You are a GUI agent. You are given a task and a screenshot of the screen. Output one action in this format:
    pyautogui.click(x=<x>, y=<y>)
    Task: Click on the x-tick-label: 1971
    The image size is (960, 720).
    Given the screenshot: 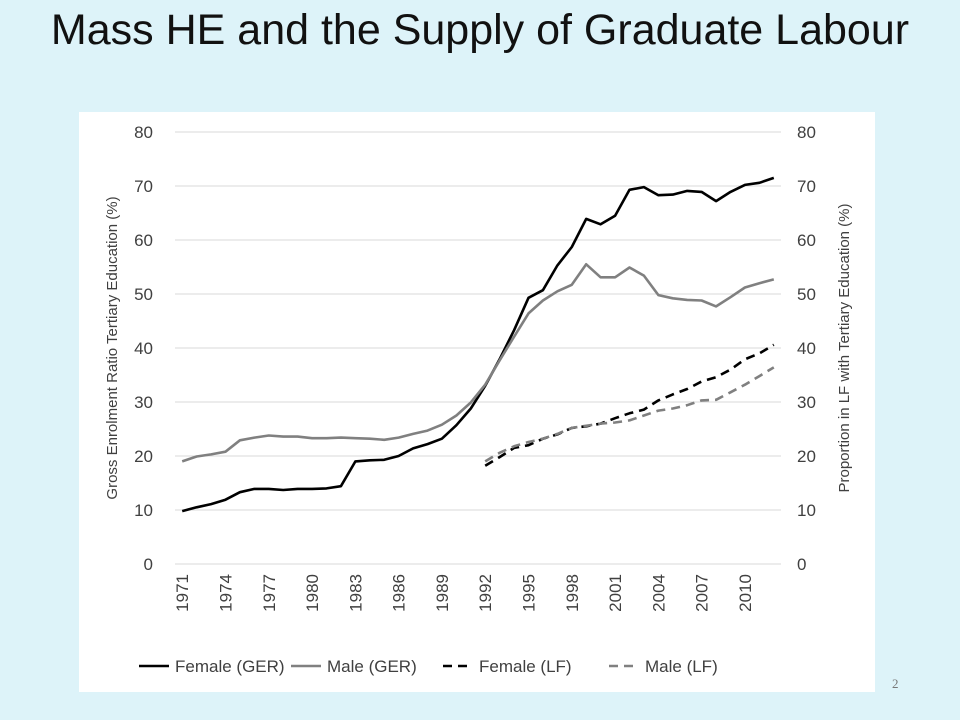 What is the action you would take?
    pyautogui.click(x=182, y=593)
    